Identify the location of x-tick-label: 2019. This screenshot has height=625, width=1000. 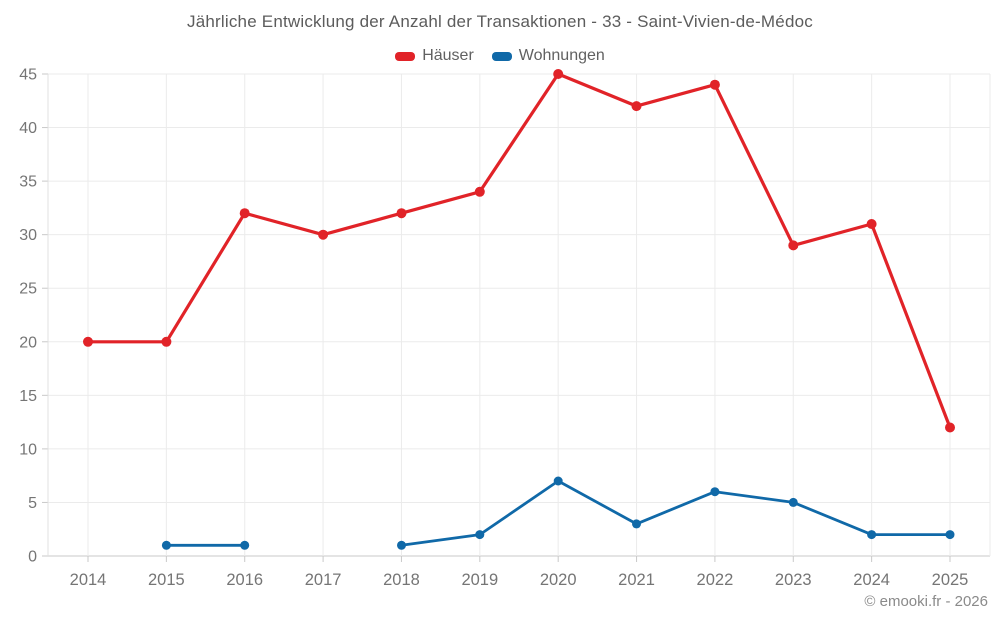
(479, 580).